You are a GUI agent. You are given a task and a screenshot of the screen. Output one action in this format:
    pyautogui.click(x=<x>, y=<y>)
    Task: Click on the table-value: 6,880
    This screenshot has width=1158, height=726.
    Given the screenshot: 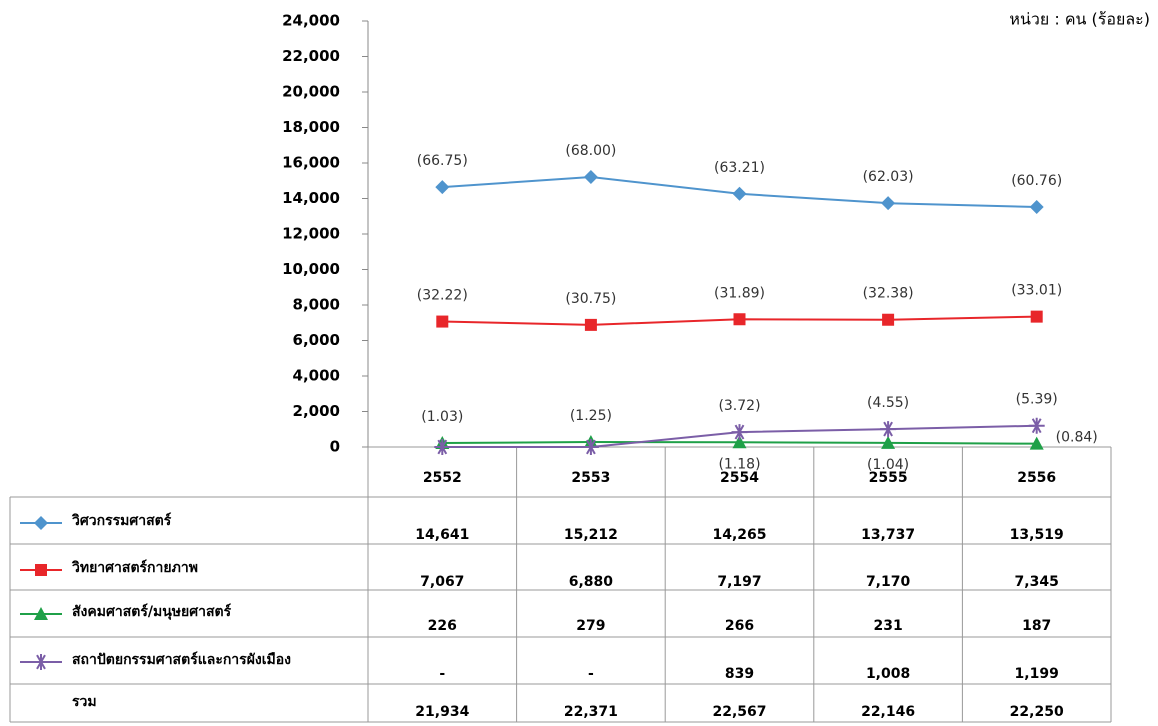 What is the action you would take?
    pyautogui.click(x=591, y=582)
    